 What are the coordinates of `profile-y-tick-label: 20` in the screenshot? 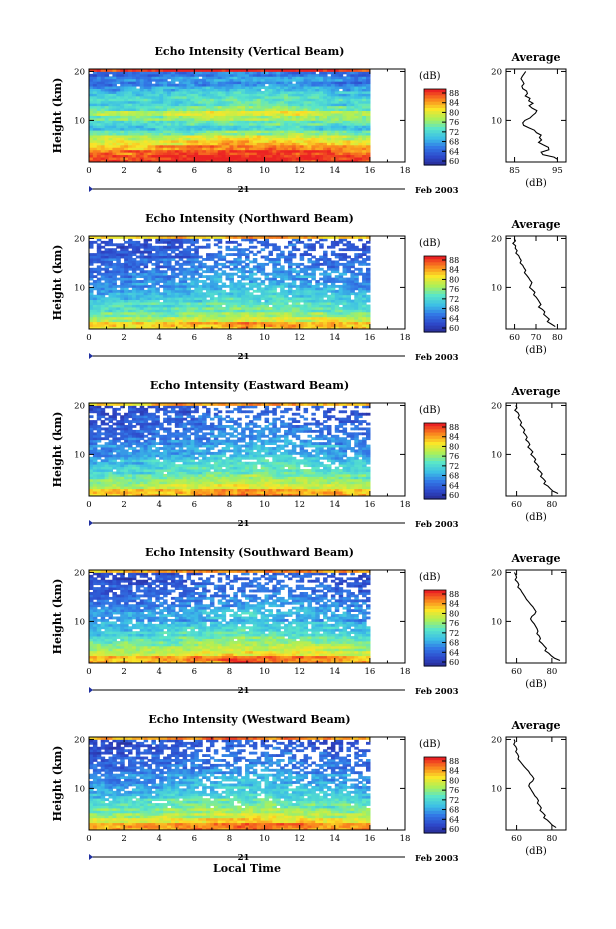 It's located at (496, 72).